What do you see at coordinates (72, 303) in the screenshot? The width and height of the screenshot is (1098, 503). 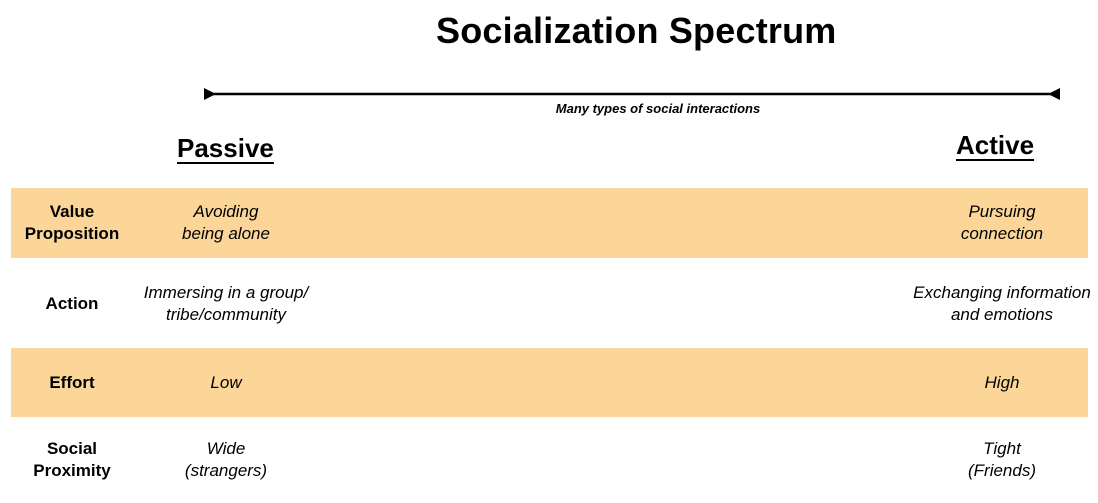 I see `row-label: Action` at bounding box center [72, 303].